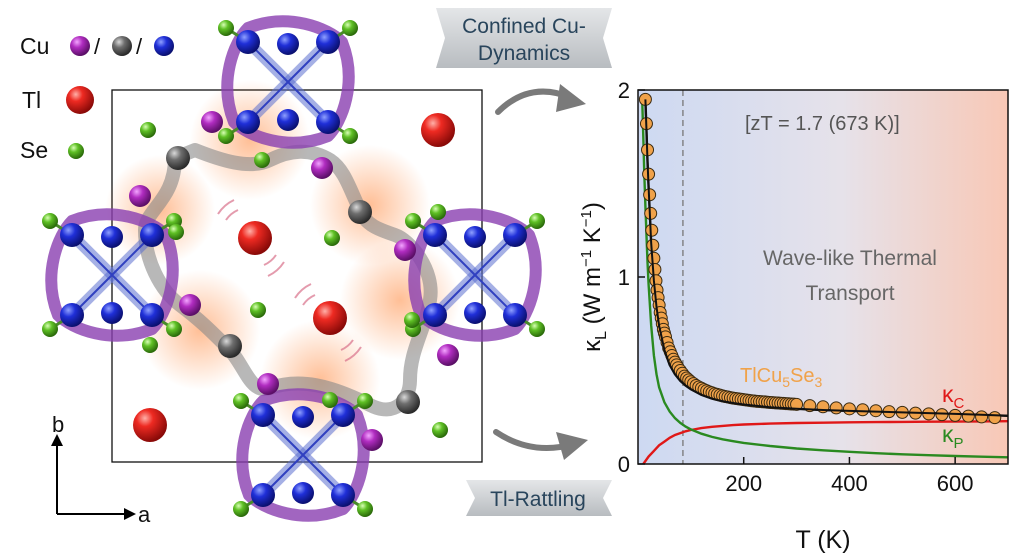  What do you see at coordinates (540, 444) in the screenshot?
I see `arrow-bottom` at bounding box center [540, 444].